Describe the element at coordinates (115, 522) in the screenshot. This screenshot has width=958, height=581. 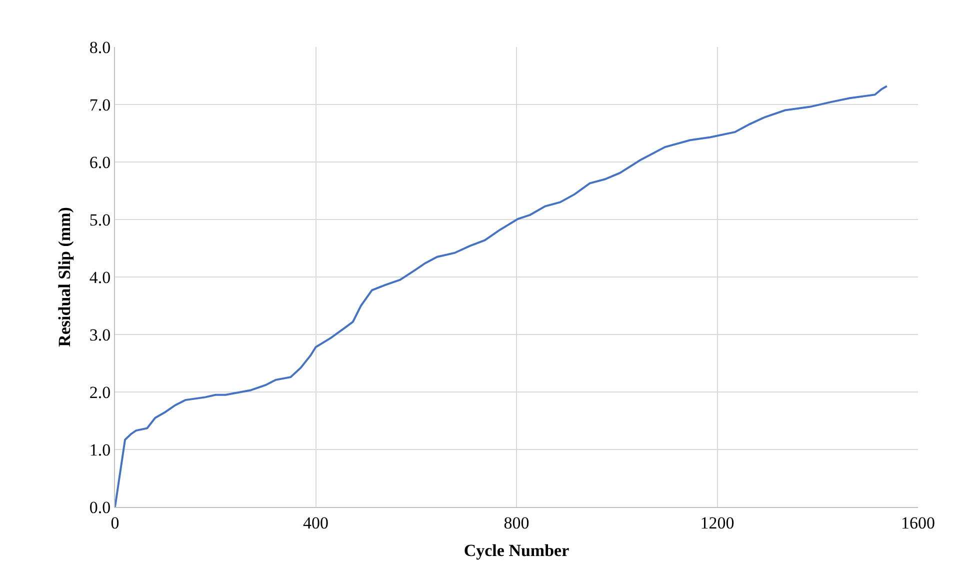
I see `x-tick-label: 0` at that location.